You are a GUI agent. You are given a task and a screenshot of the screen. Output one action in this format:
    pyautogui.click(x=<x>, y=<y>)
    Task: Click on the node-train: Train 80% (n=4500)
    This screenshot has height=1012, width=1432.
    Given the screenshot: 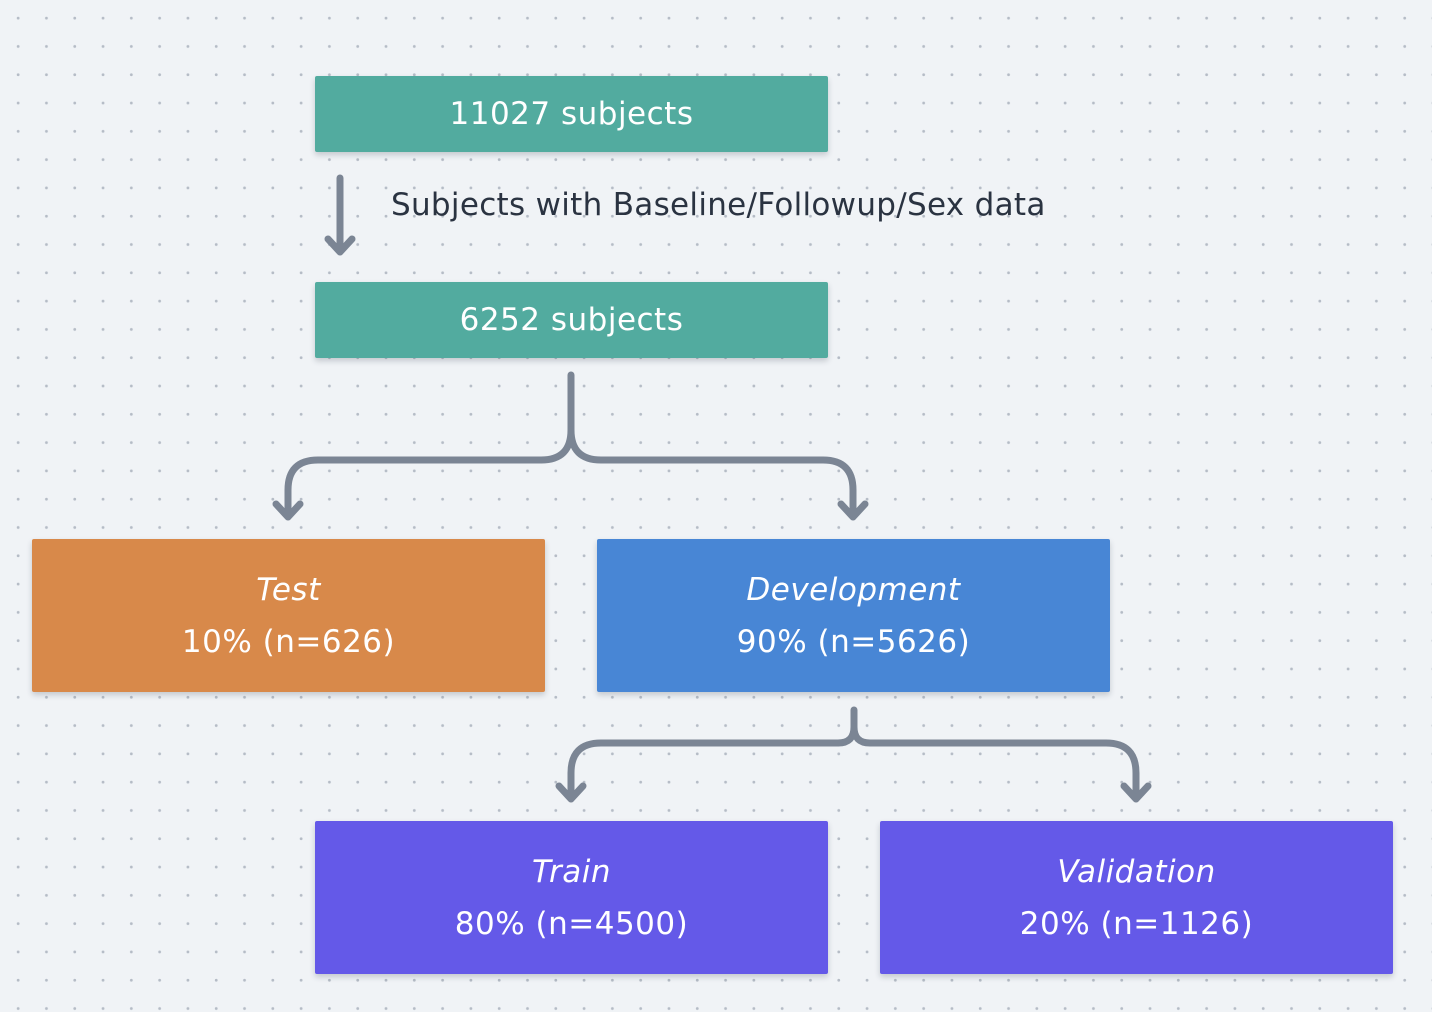 What is the action you would take?
    pyautogui.click(x=571, y=897)
    